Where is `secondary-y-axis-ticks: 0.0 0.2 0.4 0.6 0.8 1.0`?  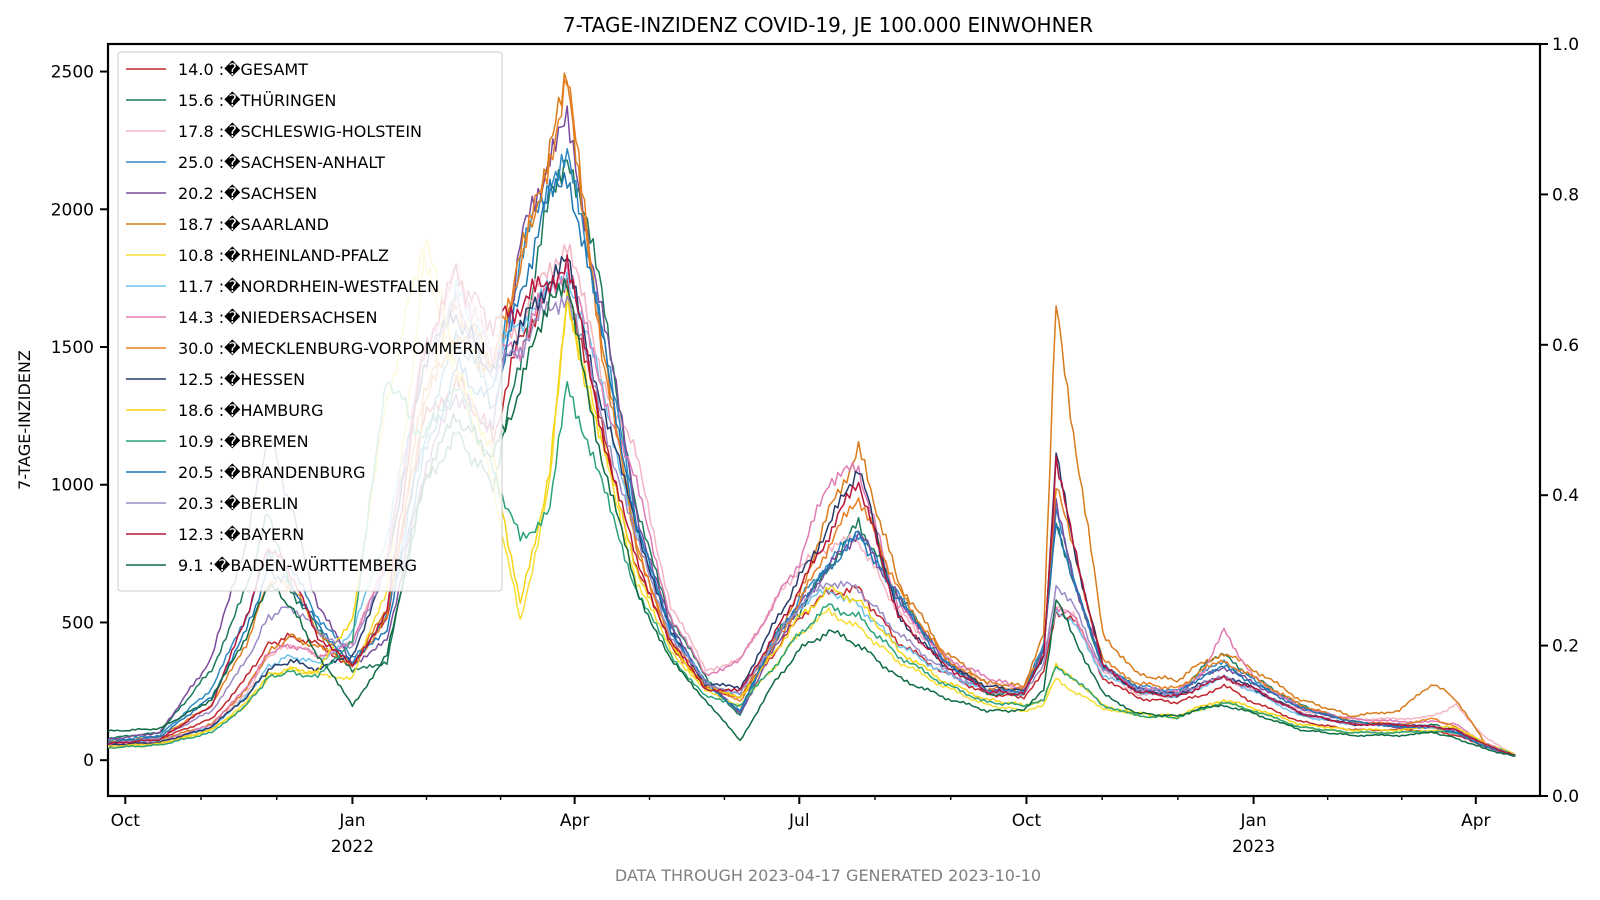 secondary-y-axis-ticks: 0.0 0.2 0.4 0.6 0.8 1.0 is located at coordinates (1559, 421).